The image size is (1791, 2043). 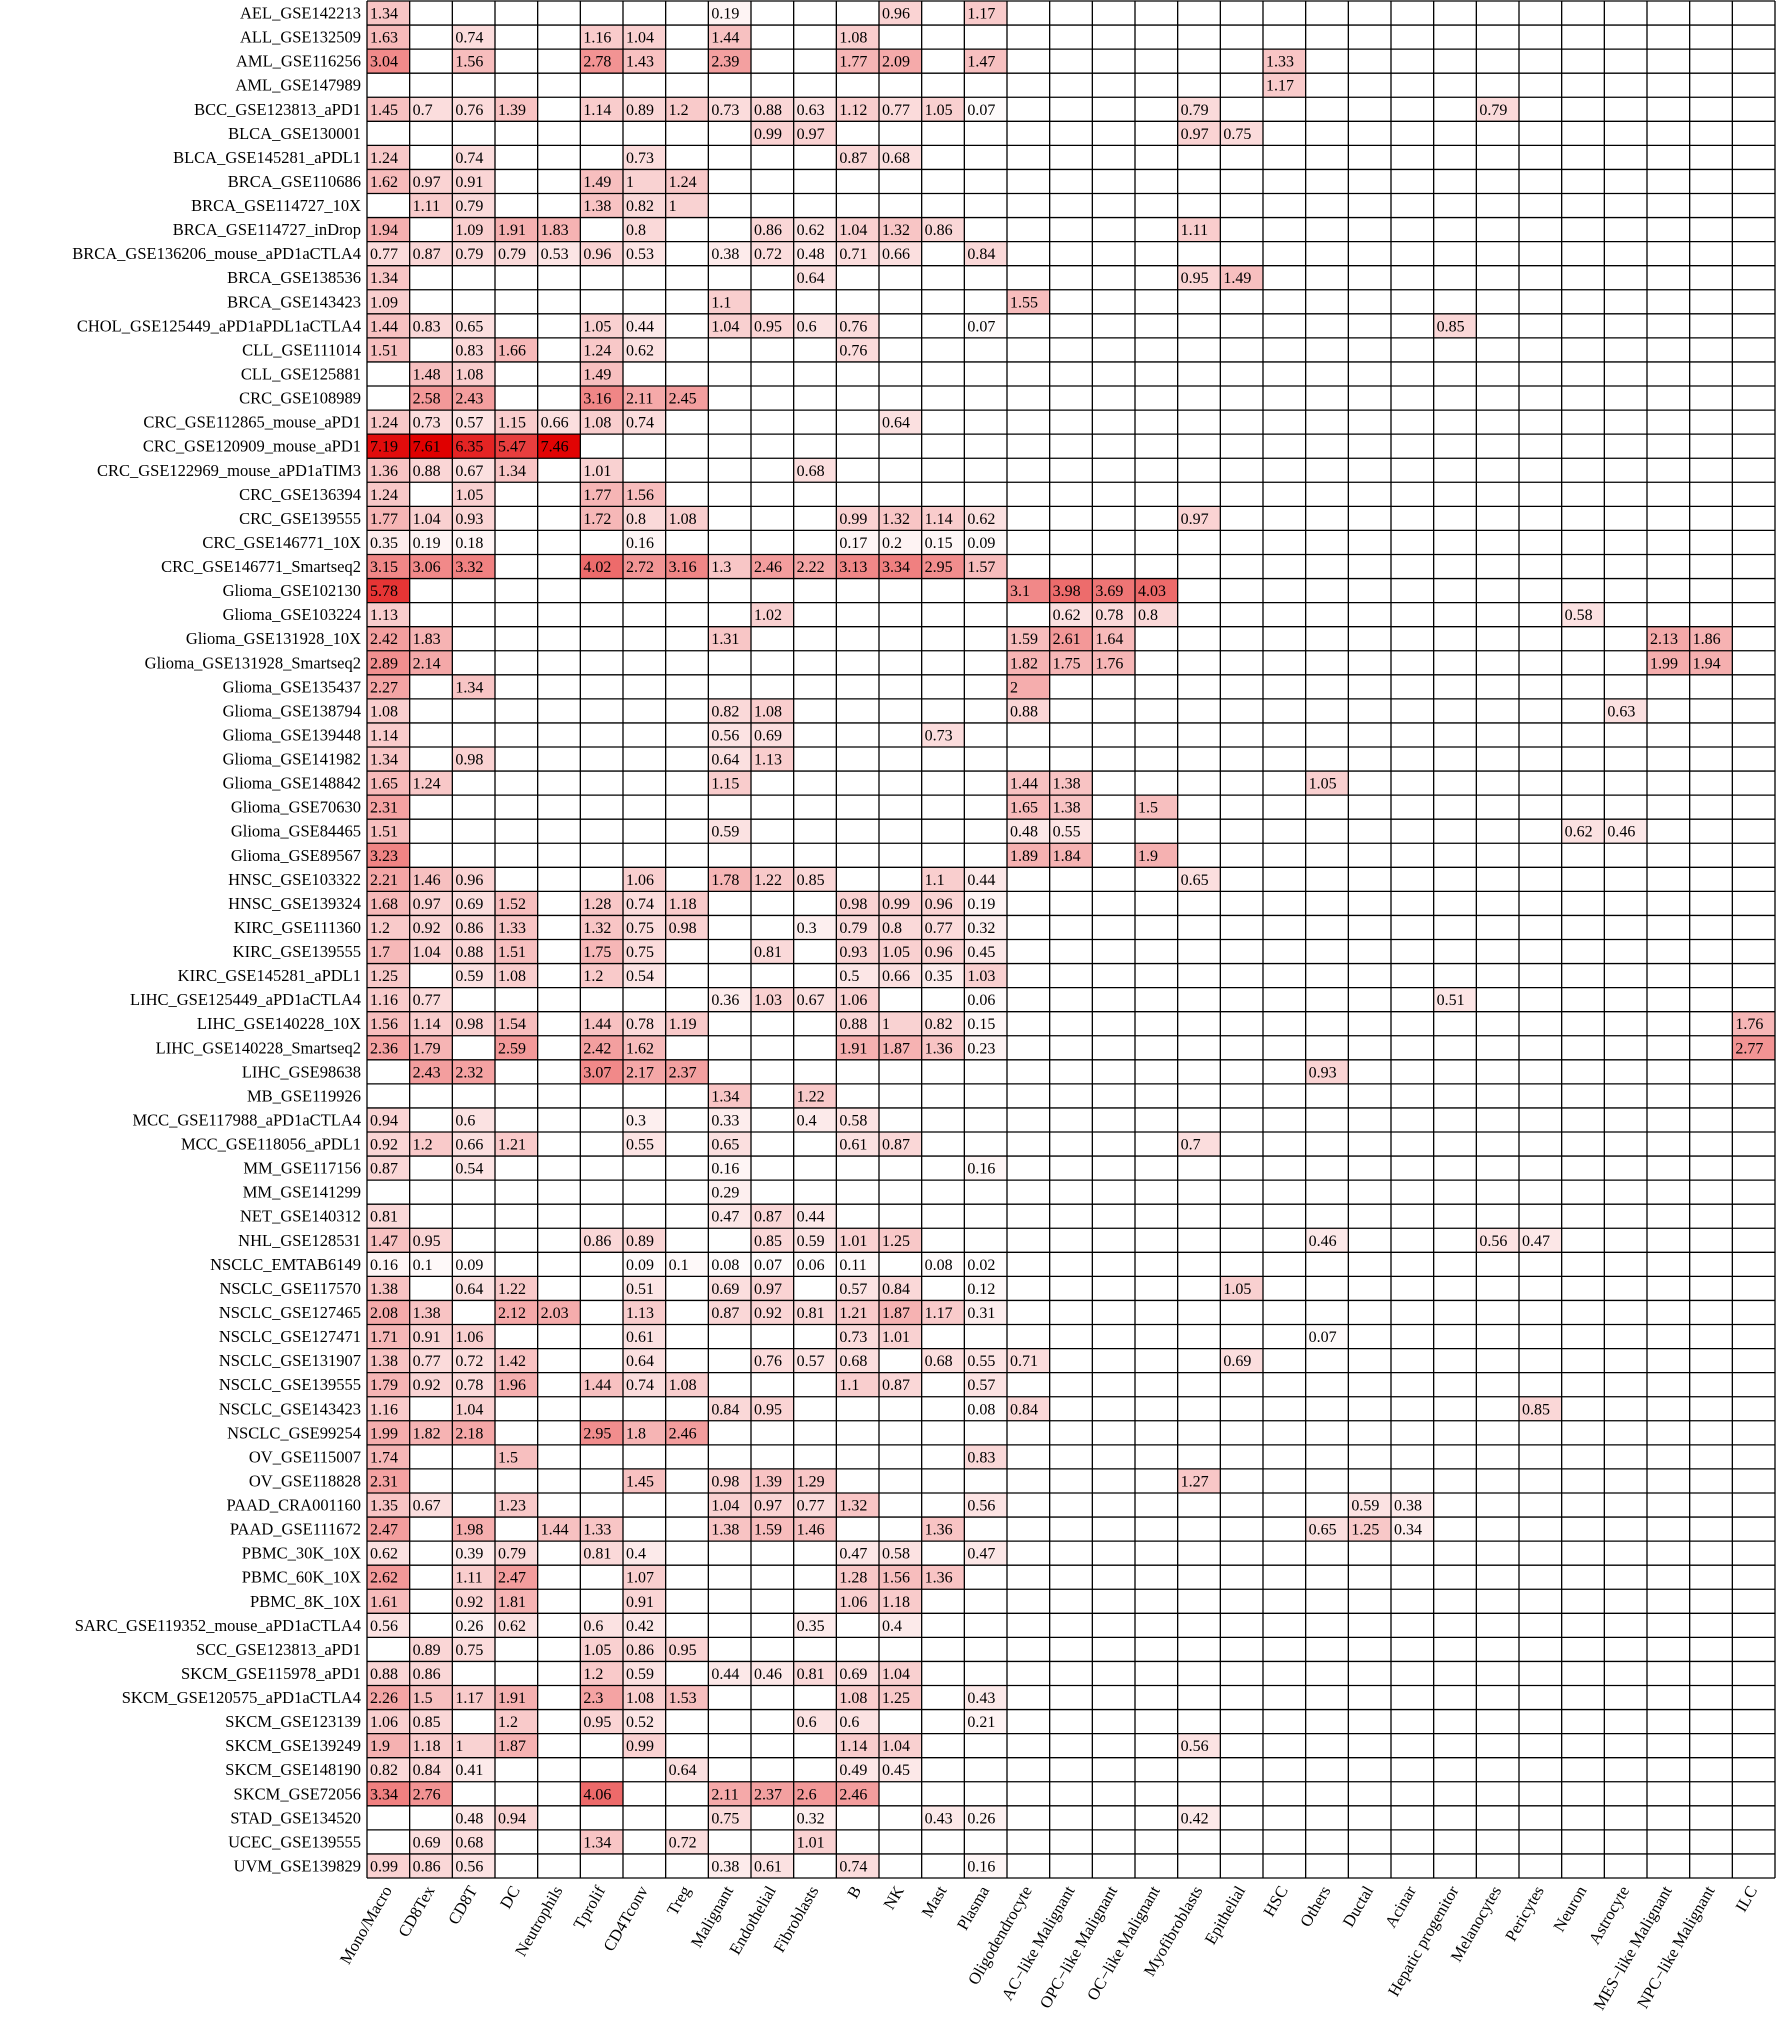 What do you see at coordinates (1323, 1072) in the screenshot?
I see `cell-value-label: 0.93` at bounding box center [1323, 1072].